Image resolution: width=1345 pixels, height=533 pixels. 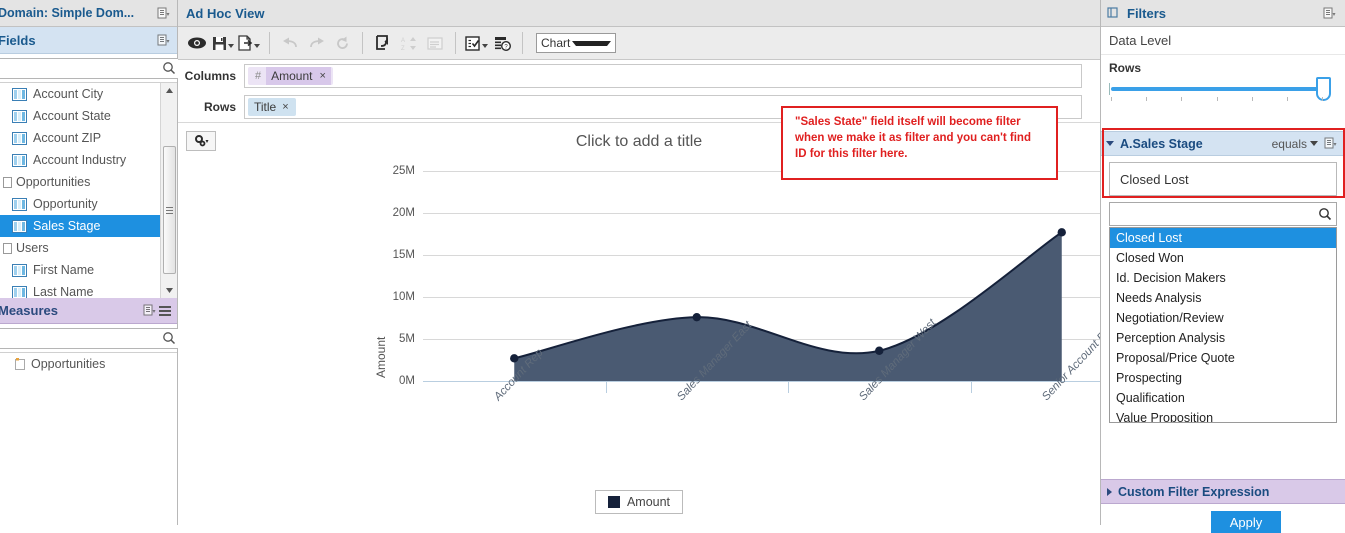 I want to click on filter-option-6: Proposal/Price Quote, so click(x=1175, y=358).